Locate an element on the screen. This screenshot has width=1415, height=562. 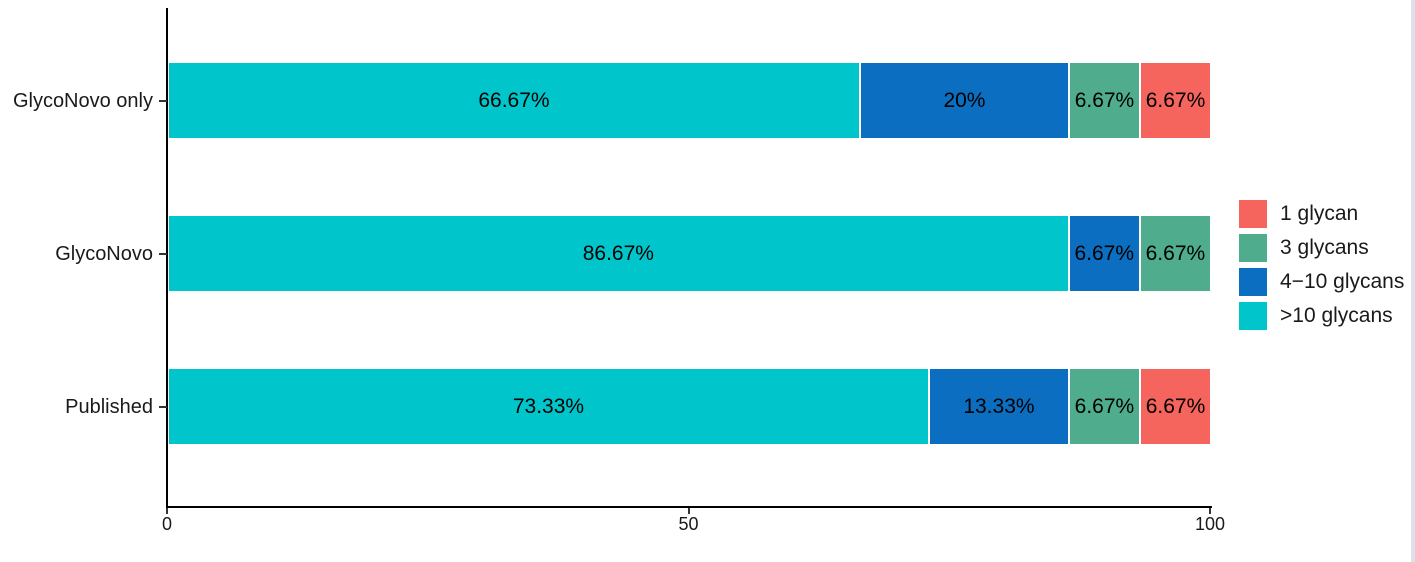
category-label: GlycoNovo only is located at coordinates (82, 100).